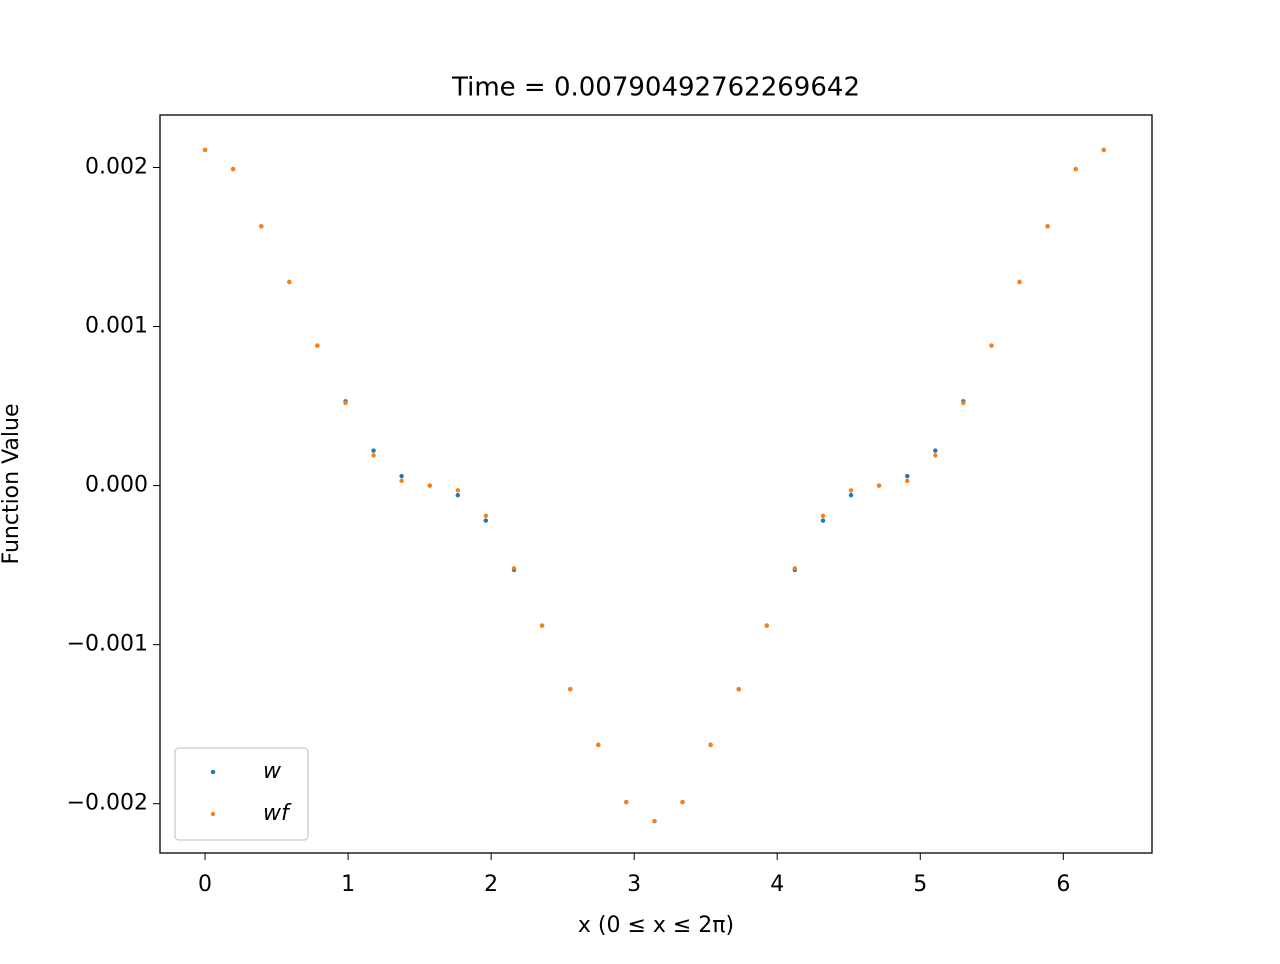 This screenshot has height=964, width=1280. I want to click on x-axis-label: x (0 ≤ x ≤ 2π), so click(656, 925).